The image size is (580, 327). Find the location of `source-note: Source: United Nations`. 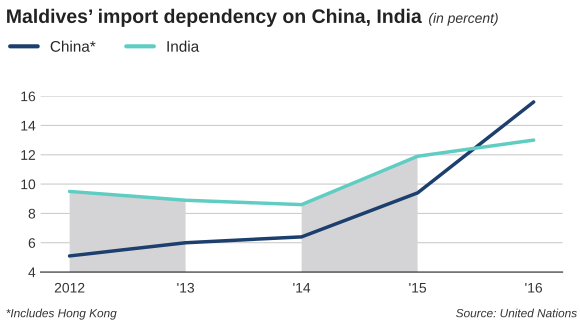

source-note: Source: United Nations is located at coordinates (516, 313).